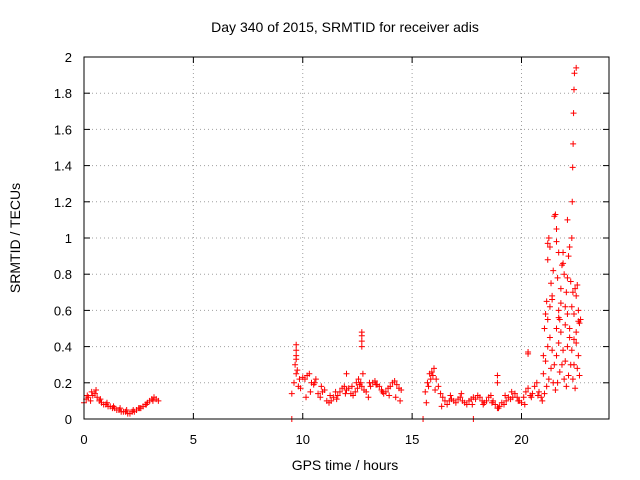 The width and height of the screenshot is (640, 480). Describe the element at coordinates (68, 57) in the screenshot. I see `y-tick-label: 2` at that location.